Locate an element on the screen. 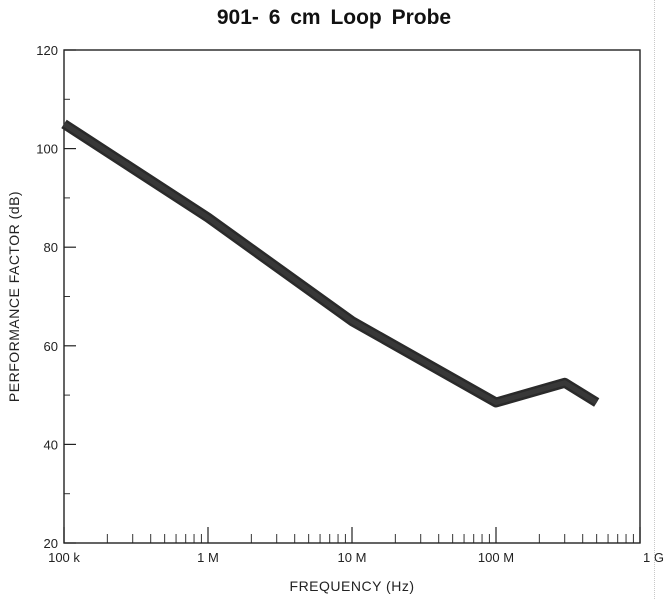  y-tick-label: 80 is located at coordinates (51, 247).